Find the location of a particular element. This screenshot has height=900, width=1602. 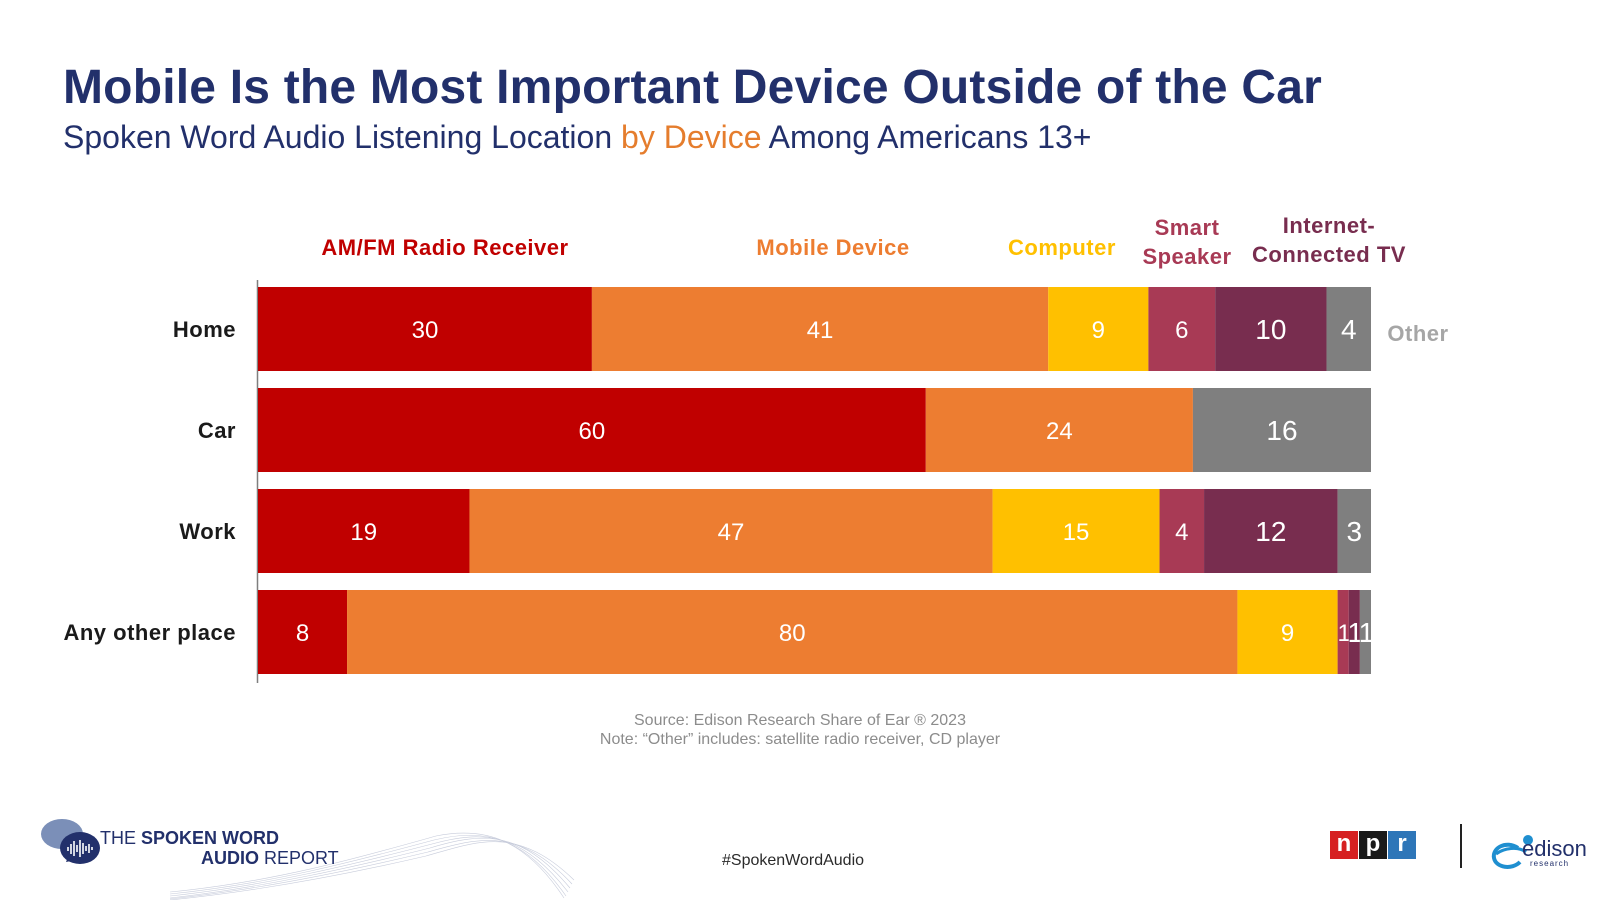

report-spoken-word: SPOKEN WORD is located at coordinates (210, 838).